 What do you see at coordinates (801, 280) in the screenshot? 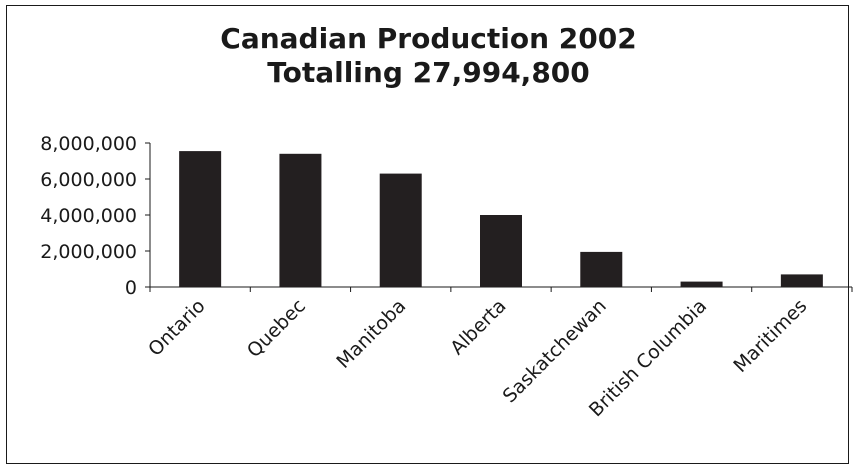
I see `bar-maritimes` at bounding box center [801, 280].